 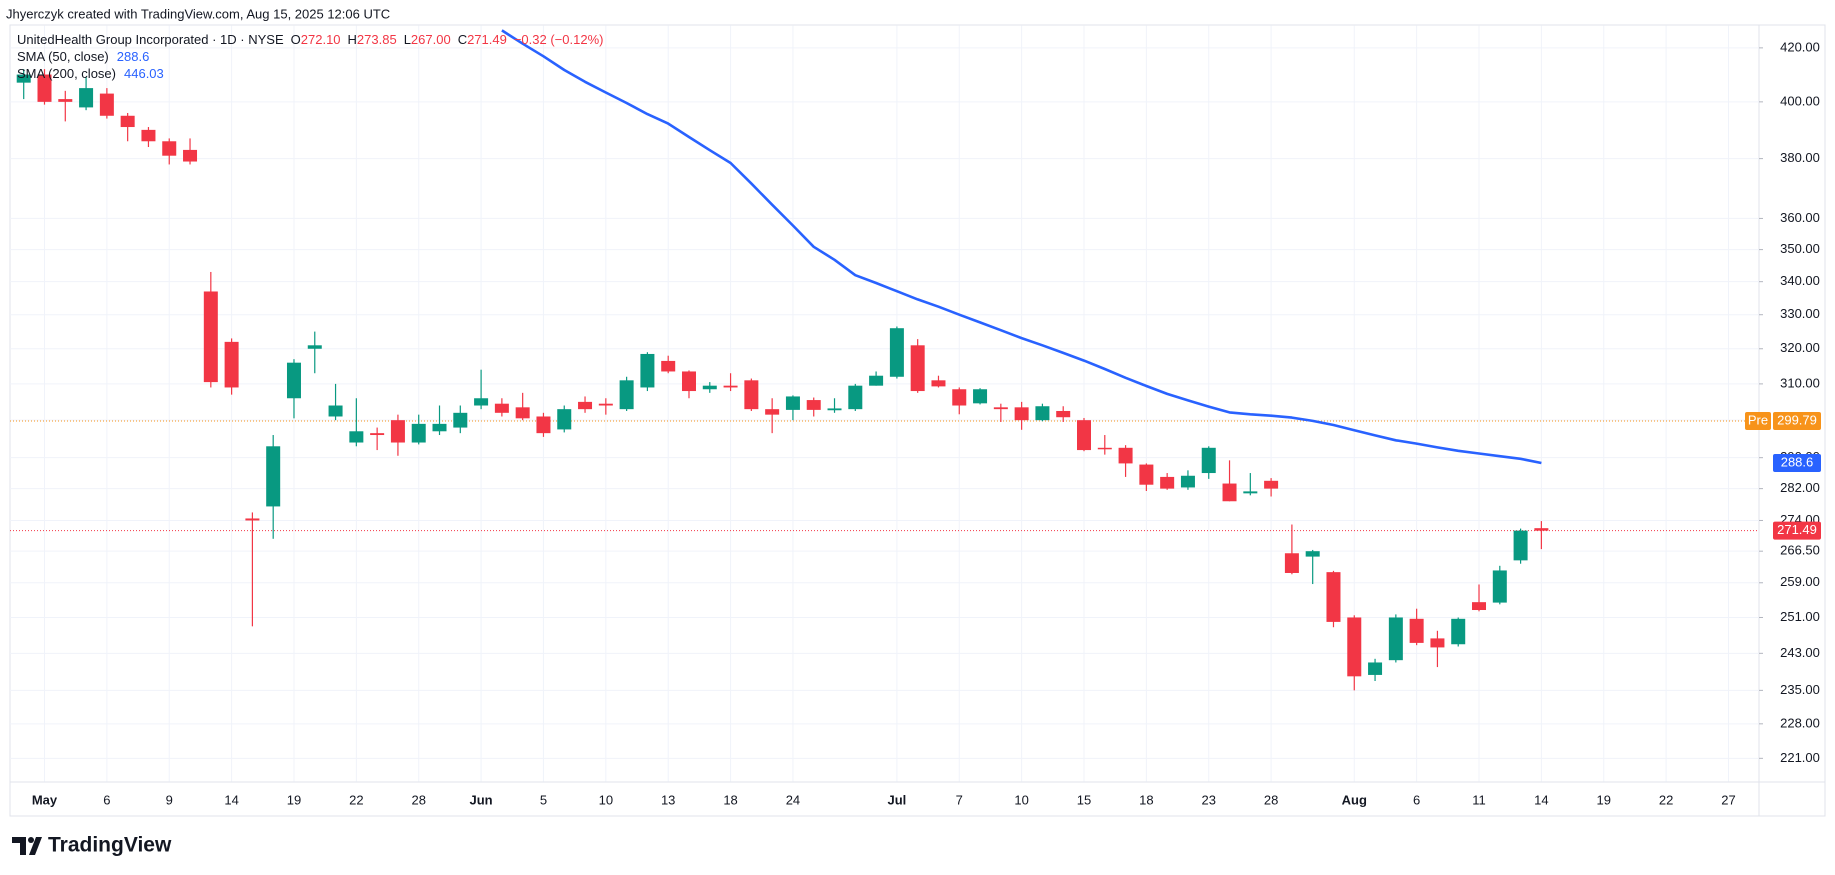 What do you see at coordinates (92, 845) in the screenshot?
I see `logo: TradingView` at bounding box center [92, 845].